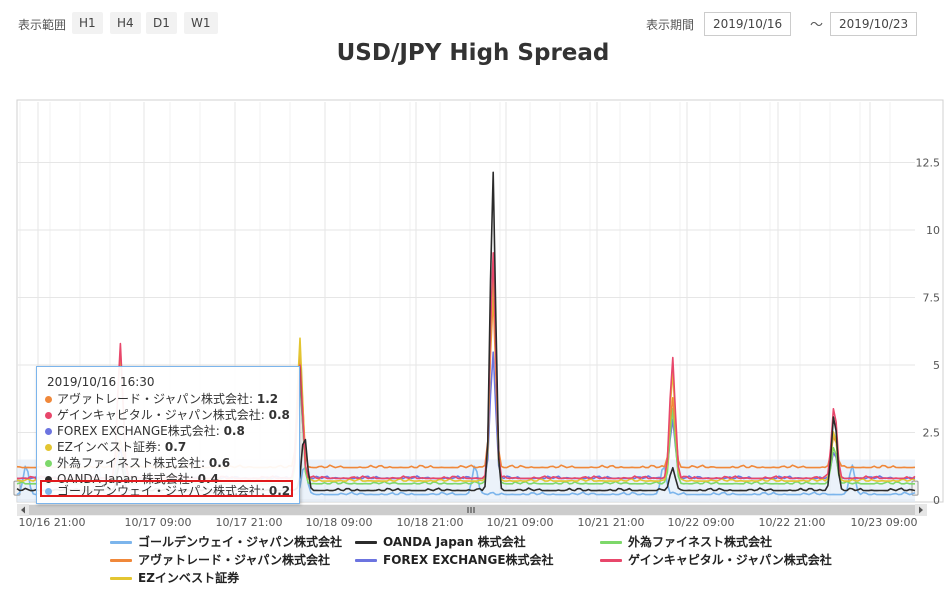 This screenshot has height=600, width=946. I want to click on y-axis: 0 2.5 5 7.5 10 12.5, so click(928, 332).